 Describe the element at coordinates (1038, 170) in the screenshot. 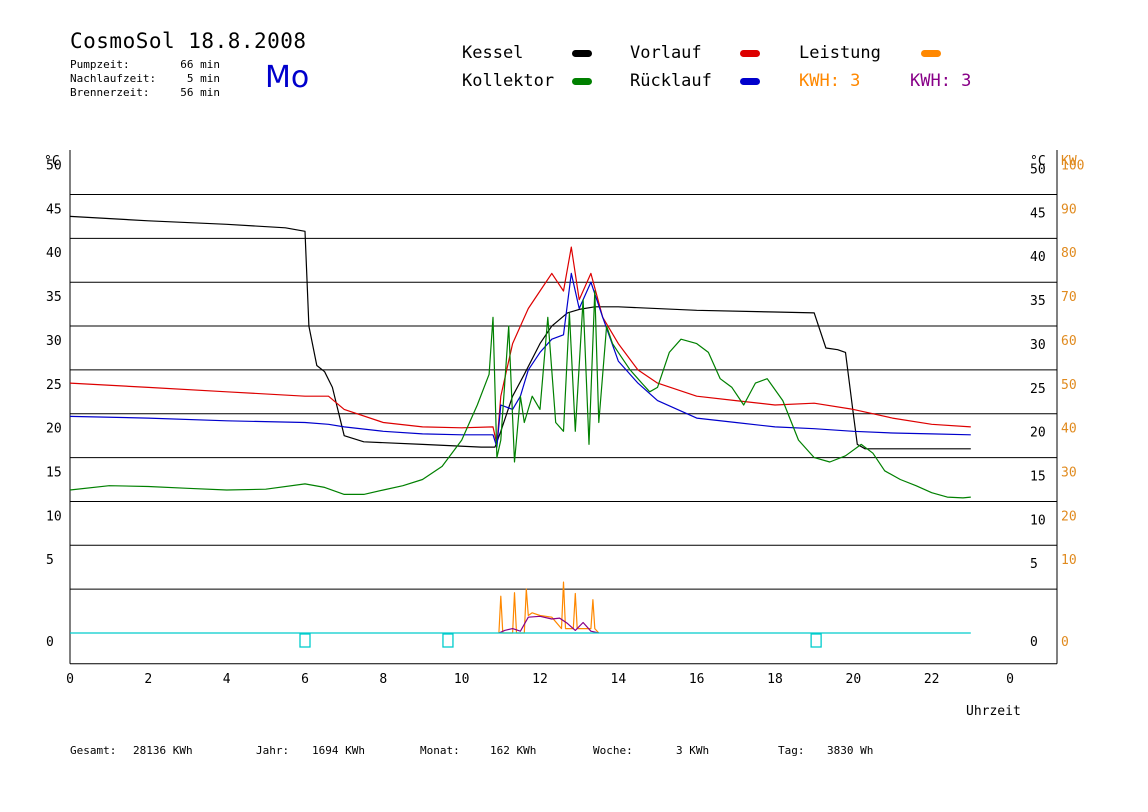

I see `y-tick-label-right: 50` at that location.